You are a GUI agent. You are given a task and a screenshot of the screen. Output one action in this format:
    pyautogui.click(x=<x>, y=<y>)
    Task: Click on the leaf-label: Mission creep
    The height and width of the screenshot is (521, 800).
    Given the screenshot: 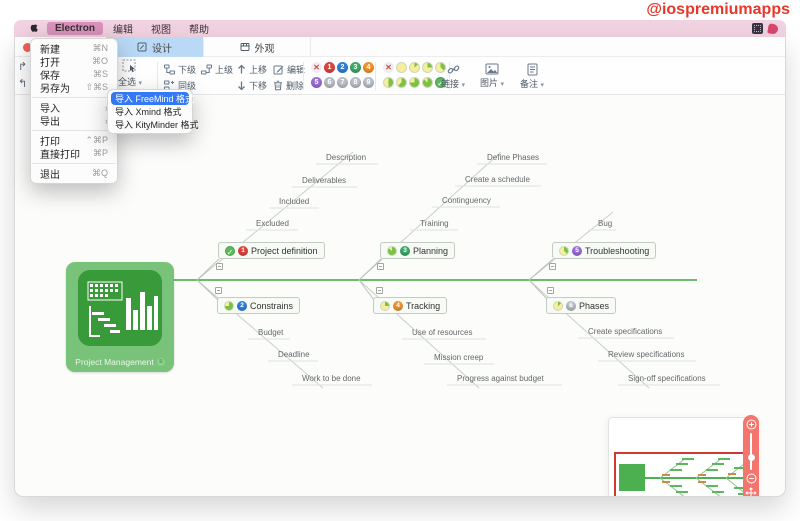 What is the action you would take?
    pyautogui.click(x=459, y=357)
    